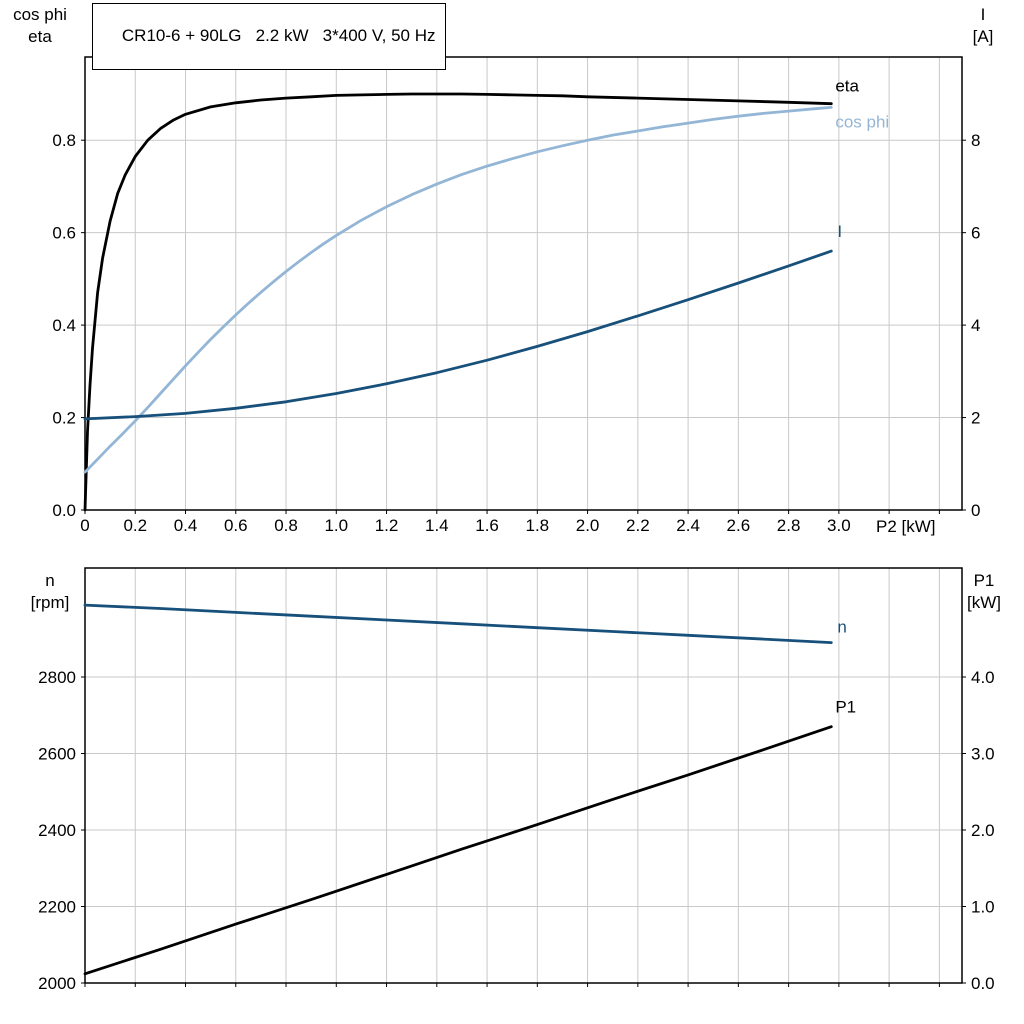 This screenshot has width=1024, height=1024. What do you see at coordinates (975, 418) in the screenshot?
I see `y-right-tick-label: 2` at bounding box center [975, 418].